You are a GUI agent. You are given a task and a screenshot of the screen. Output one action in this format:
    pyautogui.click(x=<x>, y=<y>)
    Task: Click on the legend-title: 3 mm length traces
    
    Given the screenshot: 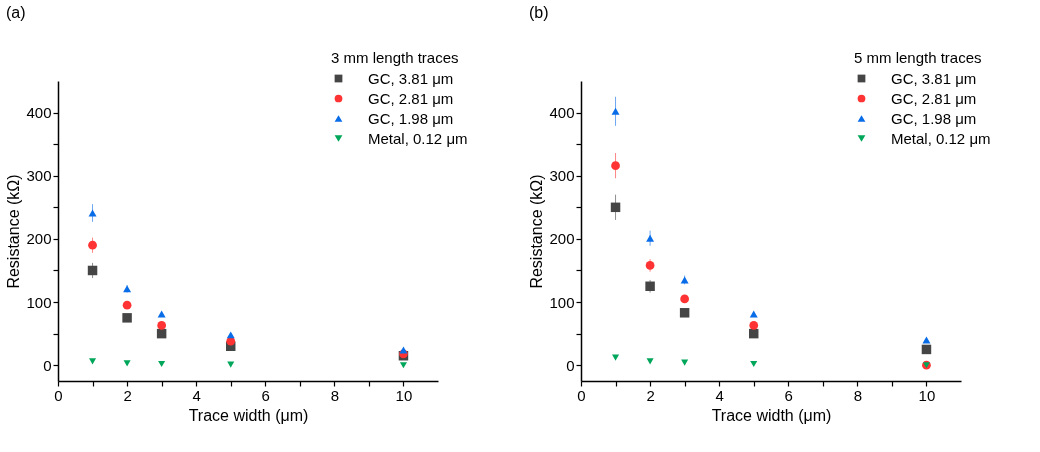 What is the action you would take?
    pyautogui.click(x=395, y=57)
    